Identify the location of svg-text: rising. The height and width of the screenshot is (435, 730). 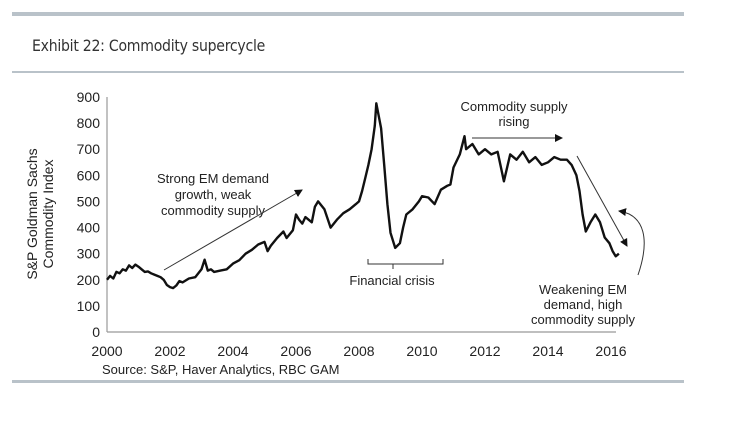
(513, 121).